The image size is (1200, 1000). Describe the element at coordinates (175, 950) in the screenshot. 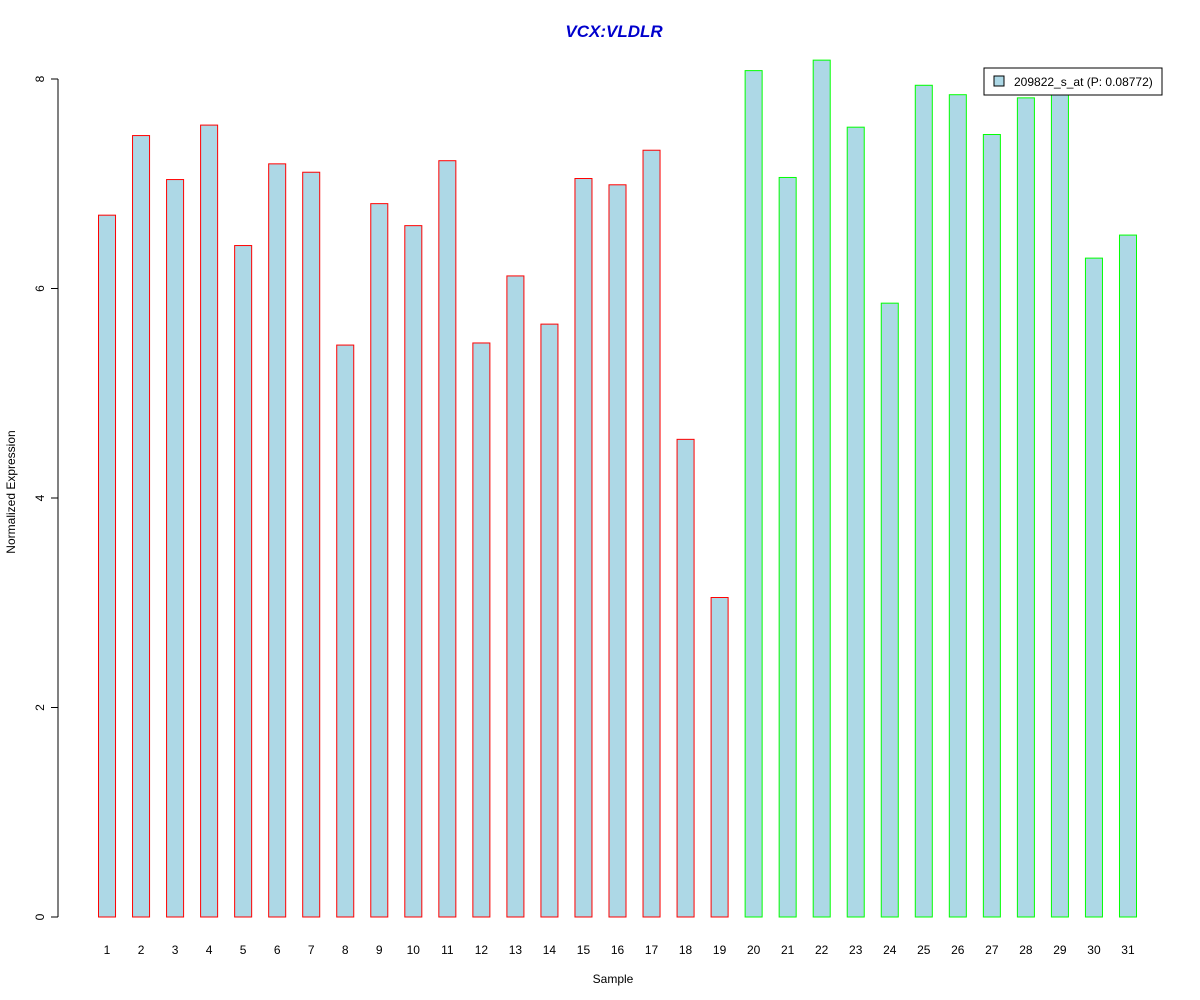

I see `x-tick-label: 3` at that location.